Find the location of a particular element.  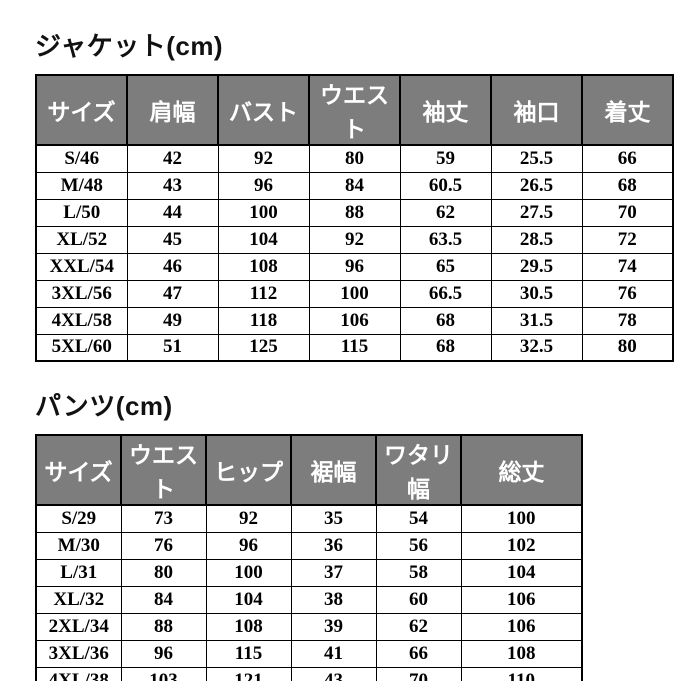

column-header: 裾幅 is located at coordinates (333, 470).